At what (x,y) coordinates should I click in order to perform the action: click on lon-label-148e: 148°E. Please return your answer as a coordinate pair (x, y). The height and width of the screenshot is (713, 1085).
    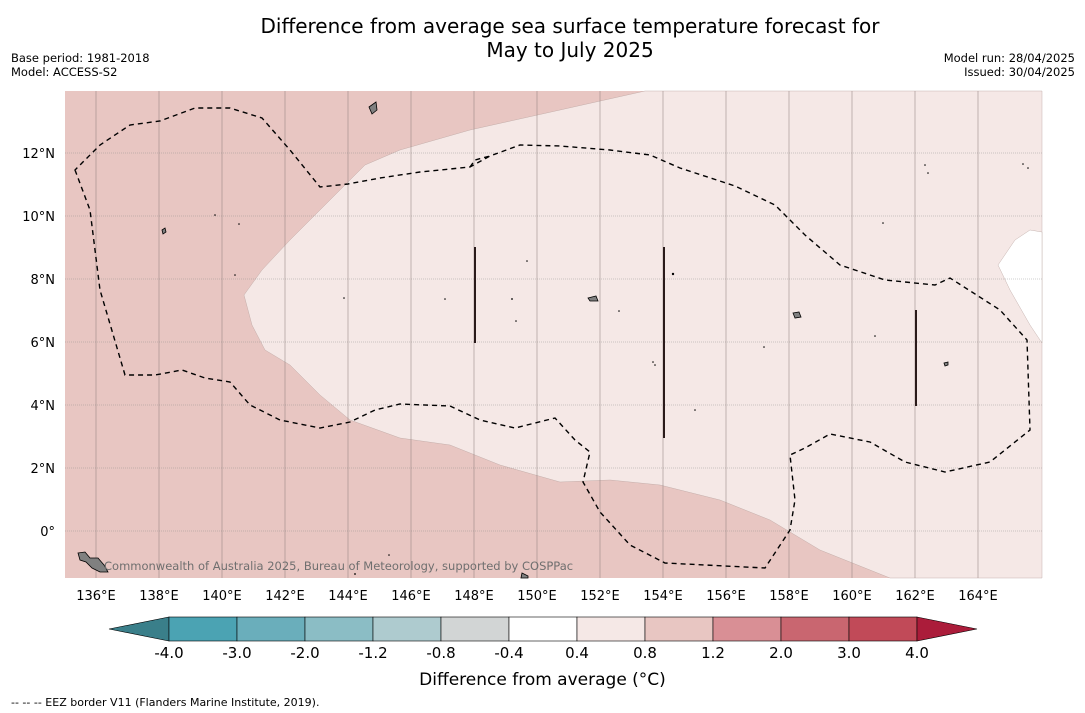
    Looking at the image, I should click on (474, 596).